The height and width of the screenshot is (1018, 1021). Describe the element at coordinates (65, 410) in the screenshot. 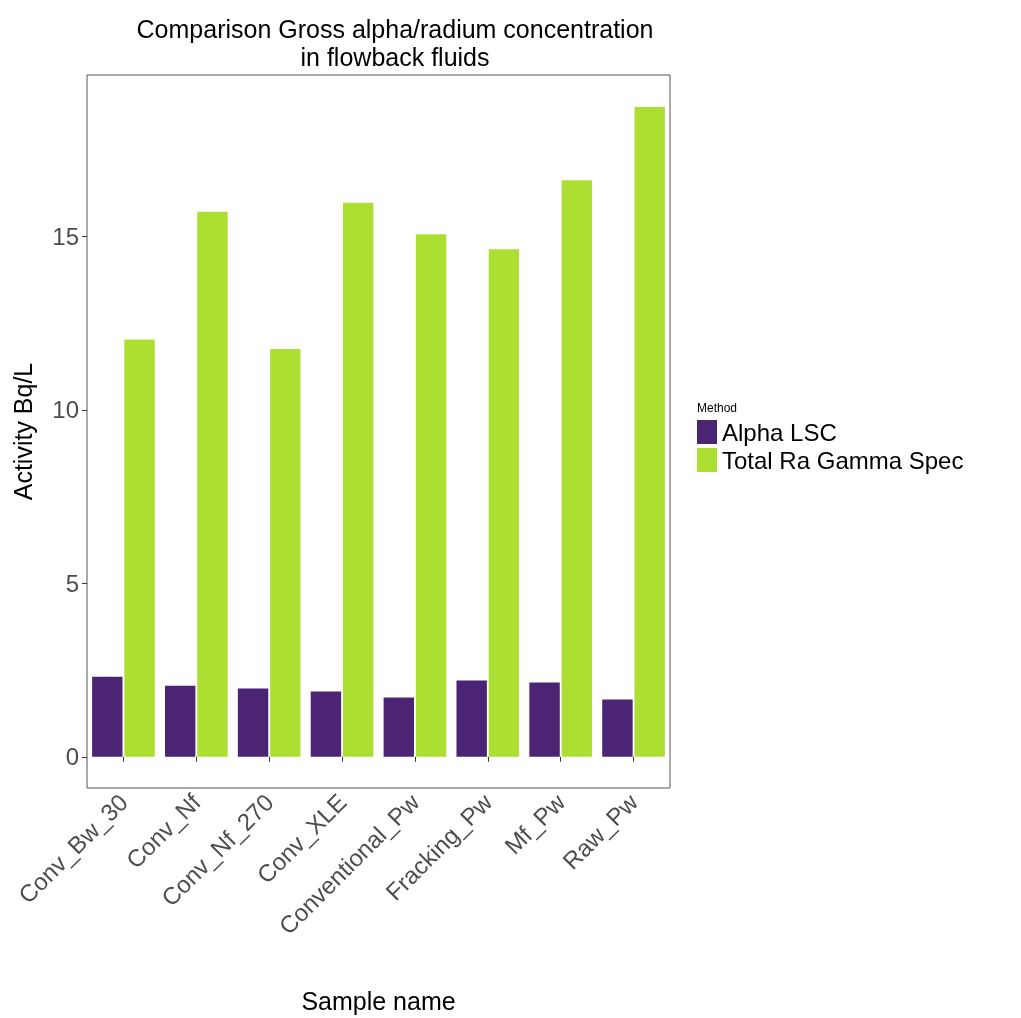

I see `y-tick-label: 10` at that location.